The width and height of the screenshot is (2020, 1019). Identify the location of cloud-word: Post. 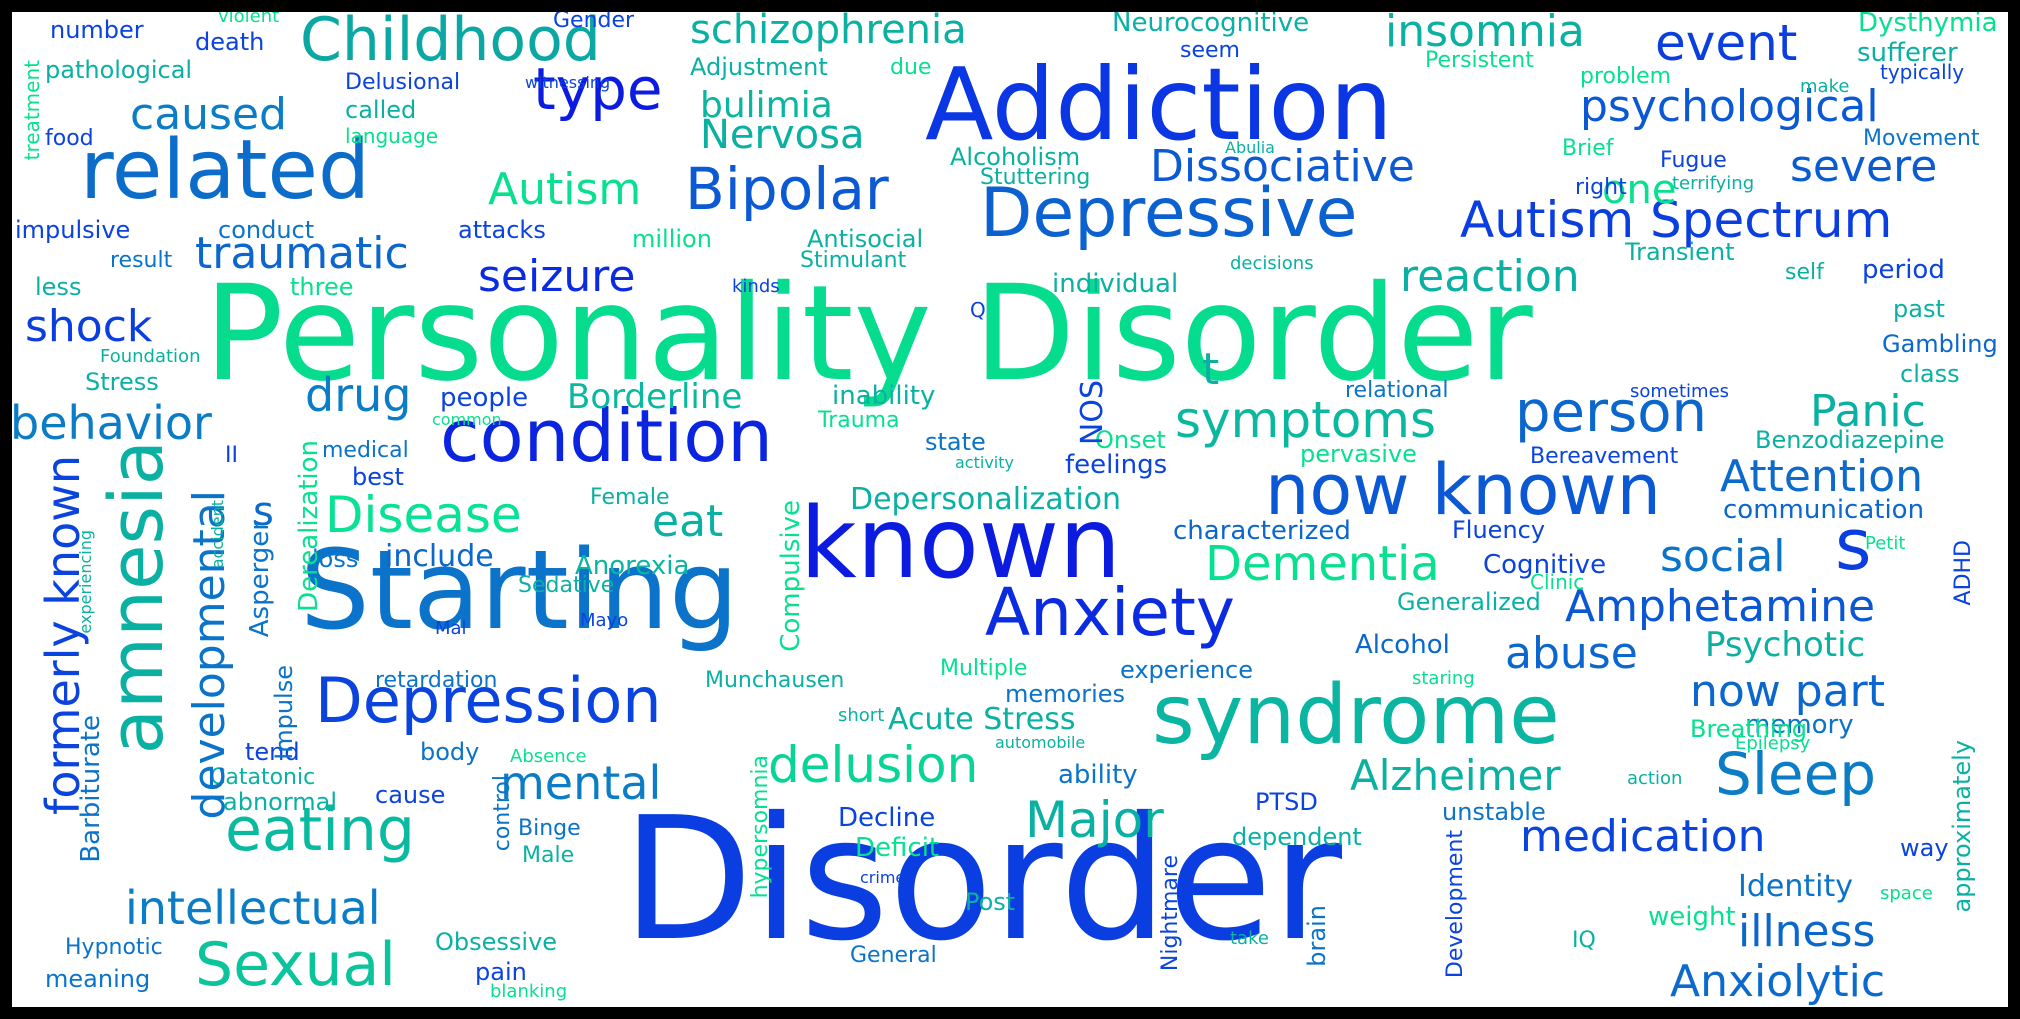
(990, 902).